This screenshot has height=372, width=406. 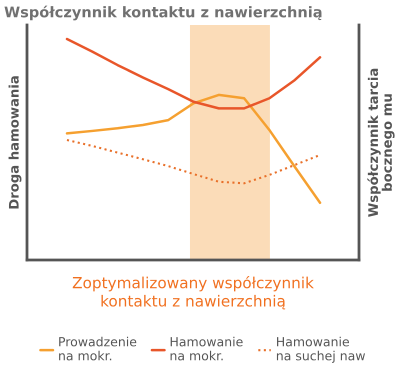 What do you see at coordinates (15, 142) in the screenshot?
I see `y-axis-title: Droga hamowania` at bounding box center [15, 142].